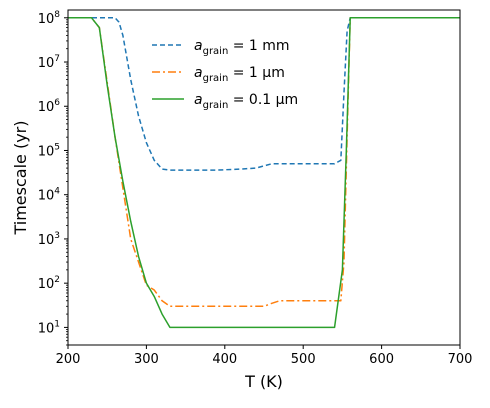  What do you see at coordinates (49, 327) in the screenshot?
I see `y-tick-label: 10¹` at bounding box center [49, 327].